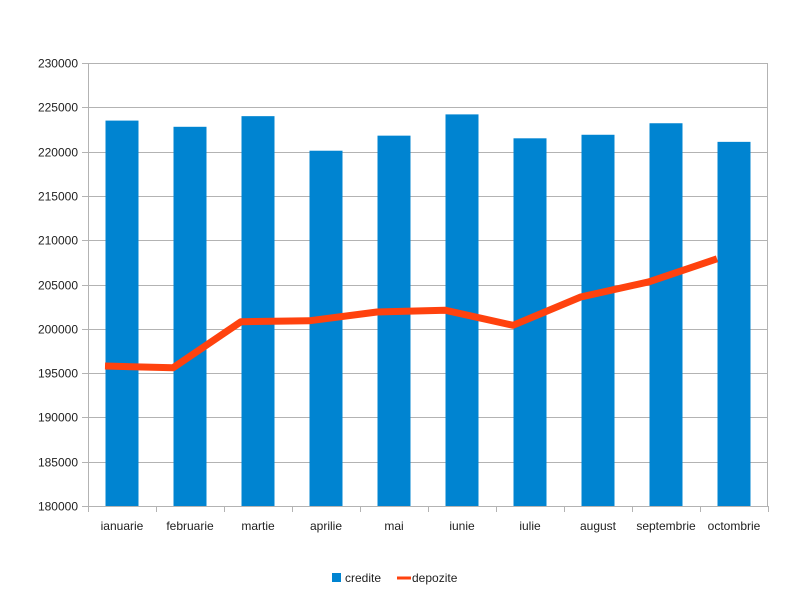 The width and height of the screenshot is (800, 600). Describe the element at coordinates (58, 197) in the screenshot. I see `y-tick-label: 215000` at that location.